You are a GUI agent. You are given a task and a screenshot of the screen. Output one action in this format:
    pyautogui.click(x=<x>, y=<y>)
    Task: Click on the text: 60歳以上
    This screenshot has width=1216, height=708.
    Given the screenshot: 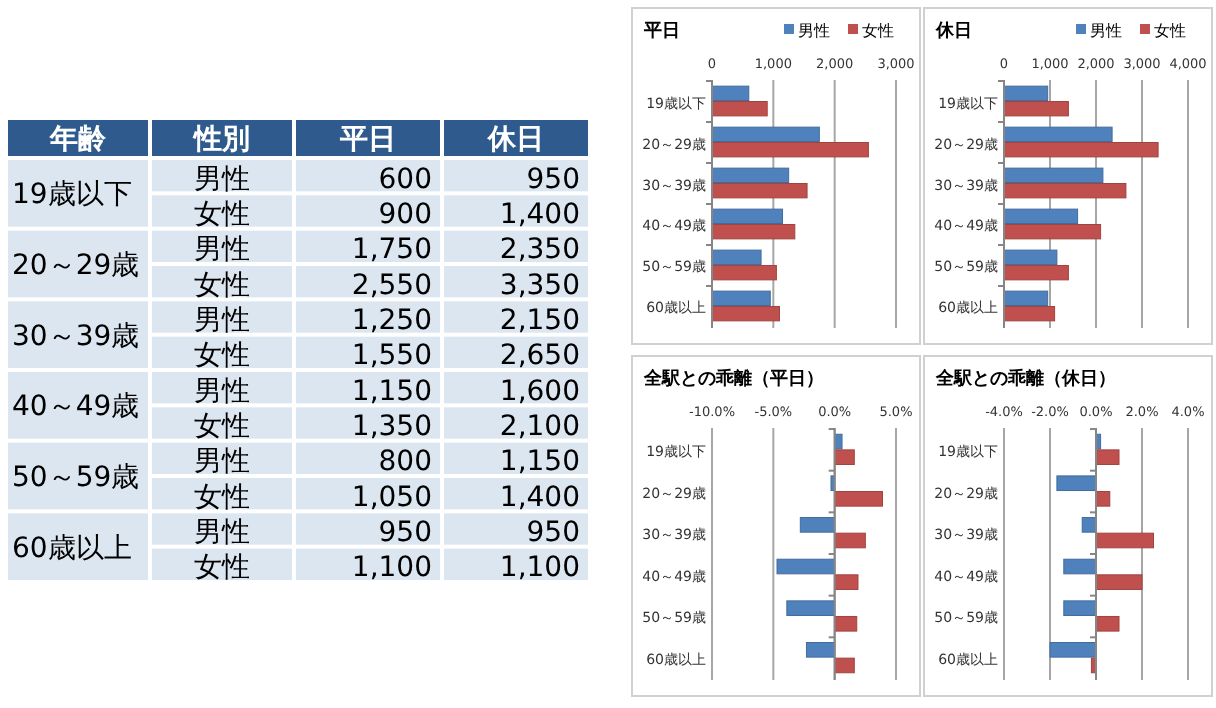 What is the action you would take?
    pyautogui.click(x=72, y=548)
    